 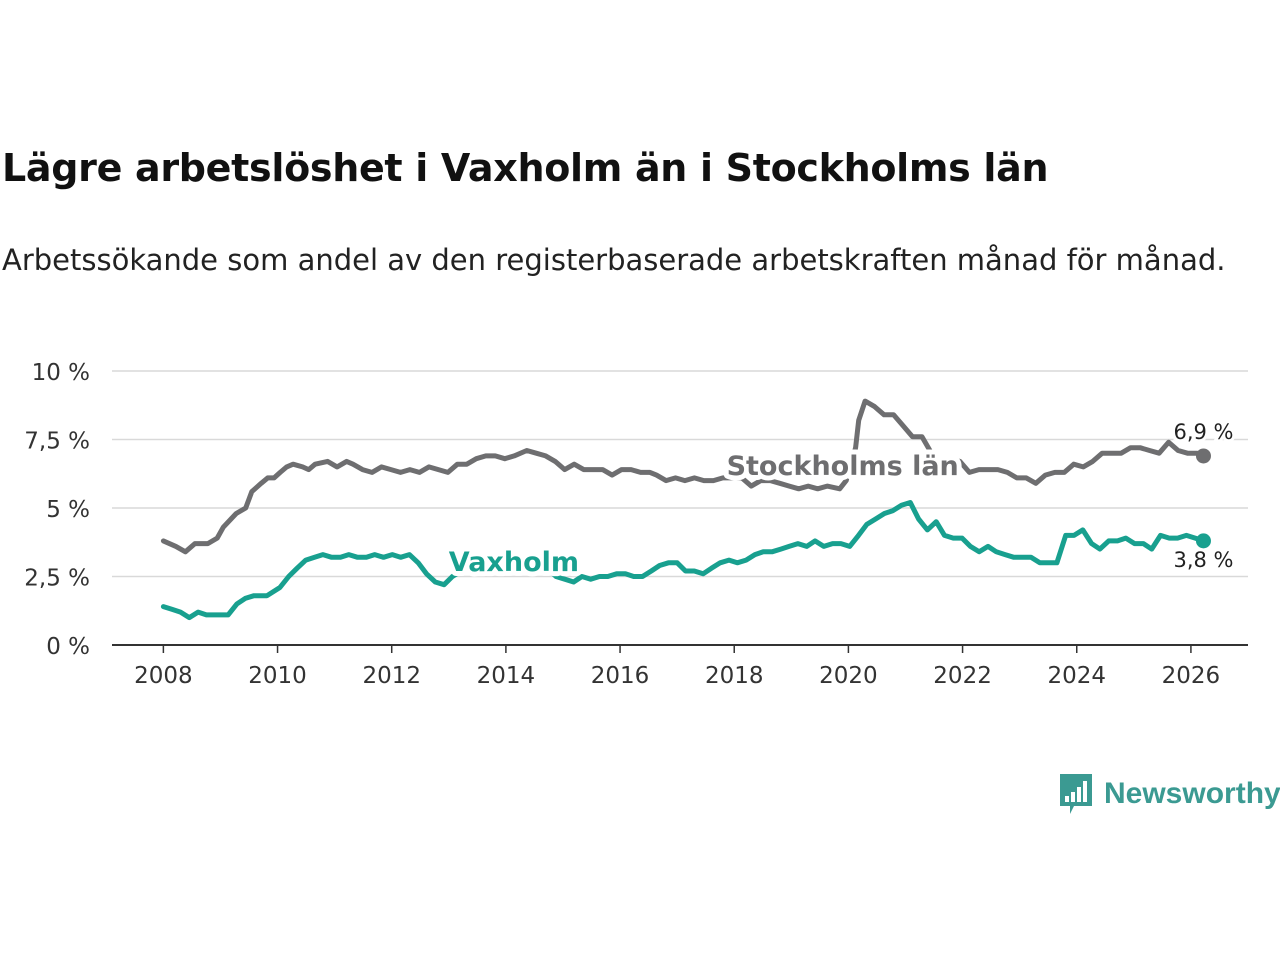 I want to click on series-line-vaxholm, so click(x=683, y=560).